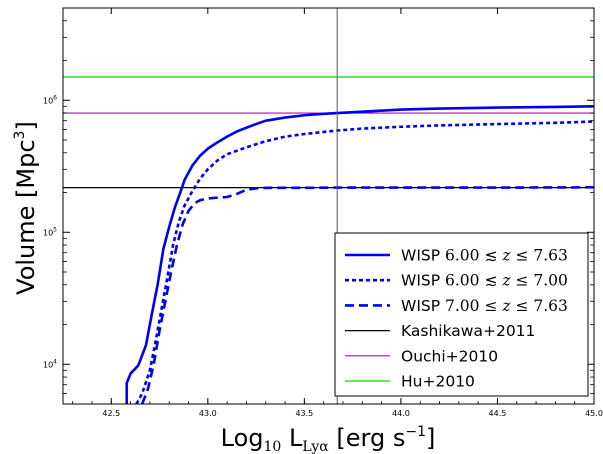  I want to click on y-axis-label: Volume [Mpc3], so click(26, 208).